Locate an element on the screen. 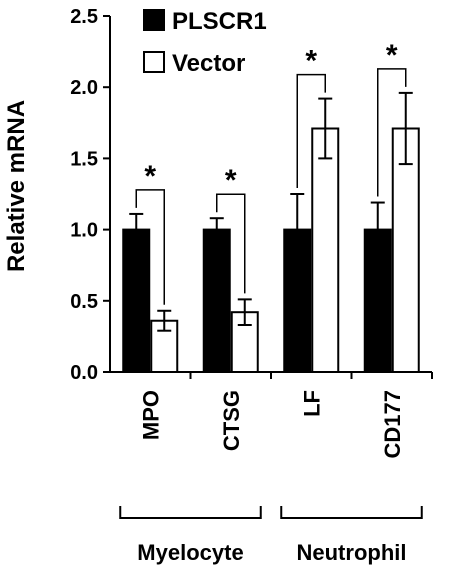  y-tick-label: 2.0 is located at coordinates (84, 88).